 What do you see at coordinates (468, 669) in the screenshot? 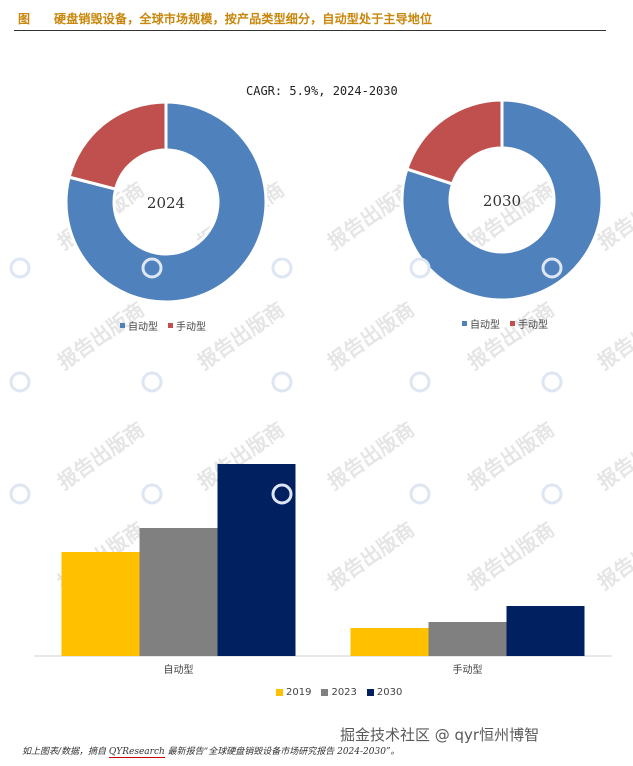
I see `bar-category-label: 手动型` at bounding box center [468, 669].